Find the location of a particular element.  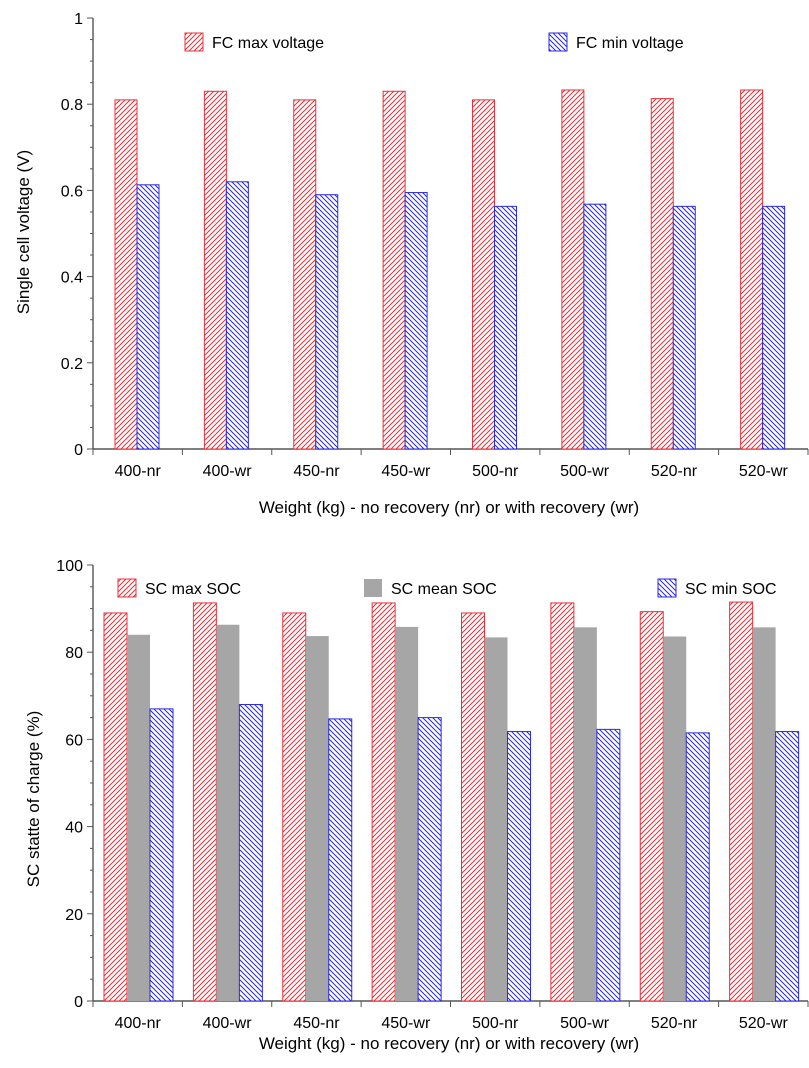

legend-label: FC max voltage is located at coordinates (268, 43).